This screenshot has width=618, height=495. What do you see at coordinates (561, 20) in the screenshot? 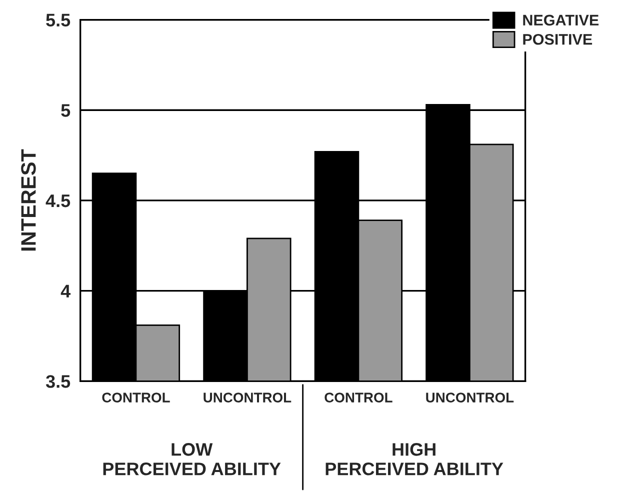
I see `legend-label: NEGATIVE` at bounding box center [561, 20].